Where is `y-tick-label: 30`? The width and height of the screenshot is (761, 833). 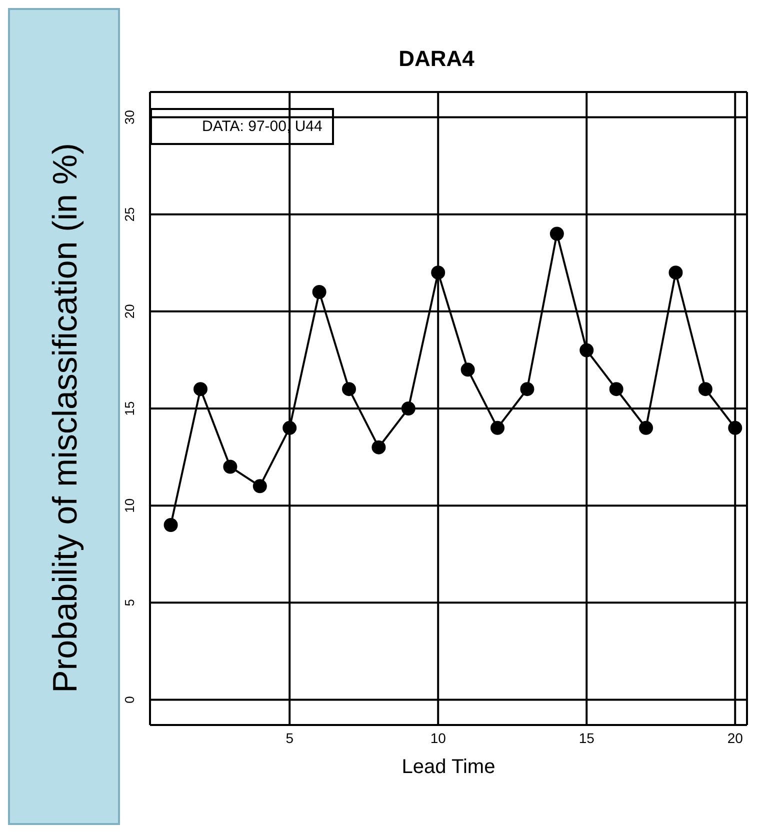 y-tick-label: 30 is located at coordinates (129, 117).